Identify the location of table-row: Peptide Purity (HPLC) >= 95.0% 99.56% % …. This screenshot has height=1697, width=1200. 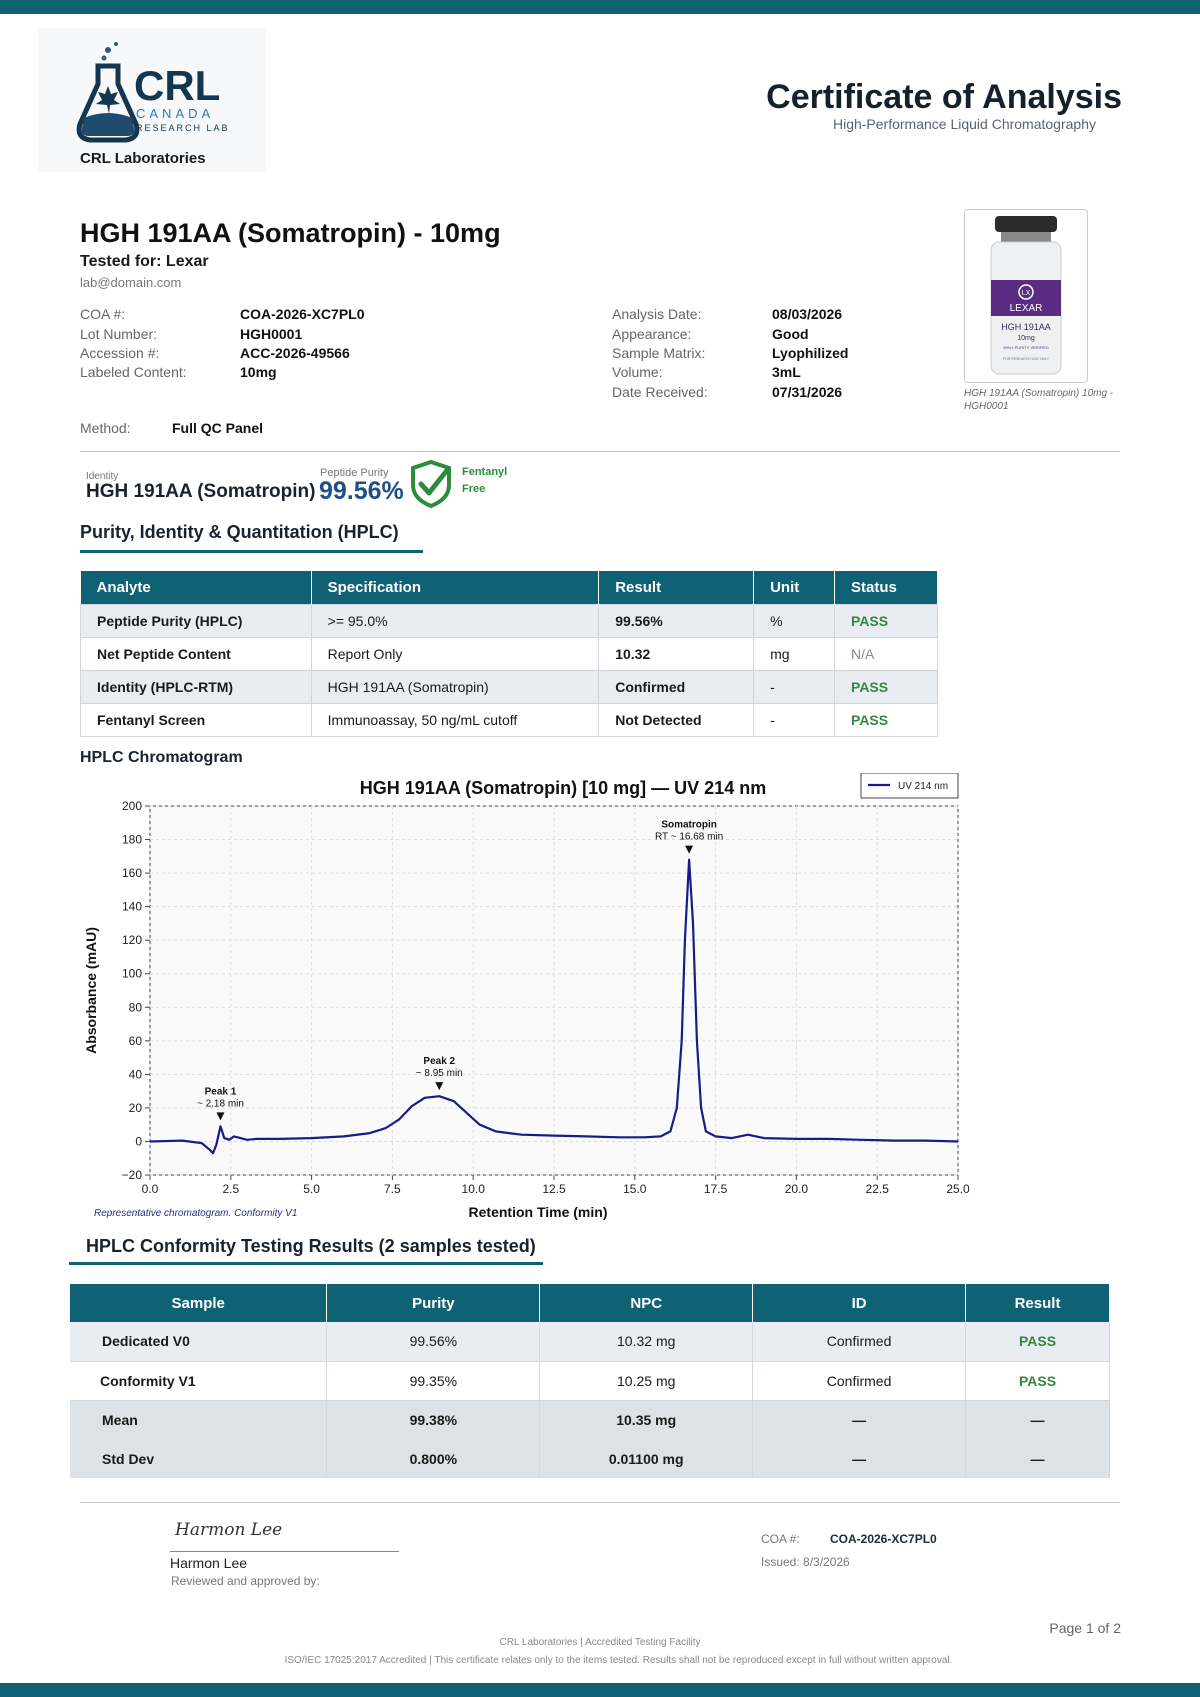
(509, 620).